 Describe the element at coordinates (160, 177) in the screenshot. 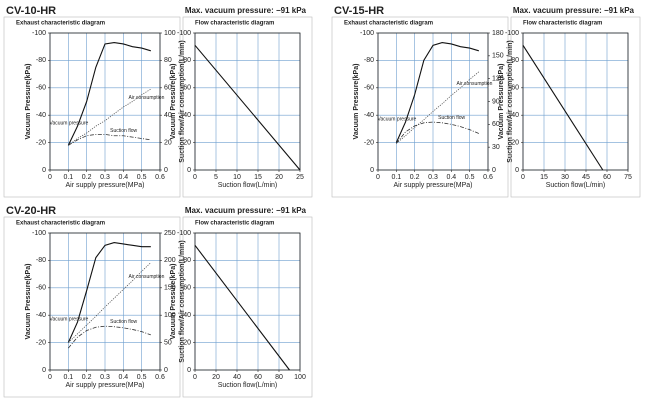

I see `x-tick-label: 0.6` at that location.